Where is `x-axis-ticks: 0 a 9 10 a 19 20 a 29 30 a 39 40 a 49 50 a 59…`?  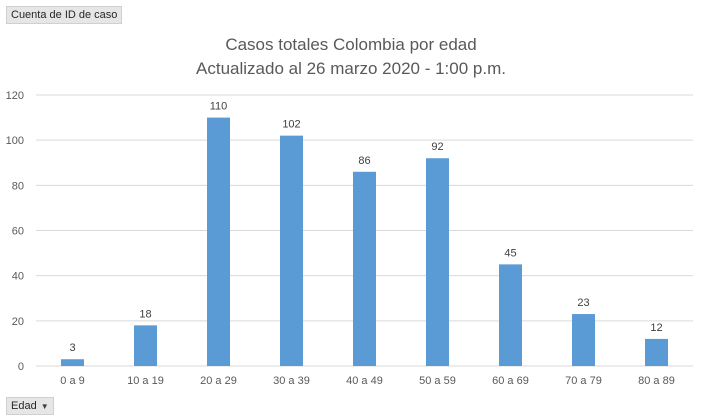
x-axis-ticks: 0 a 9 10 a 19 20 a 29 30 a 39 40 a 49 50 a 59… is located at coordinates (367, 381).